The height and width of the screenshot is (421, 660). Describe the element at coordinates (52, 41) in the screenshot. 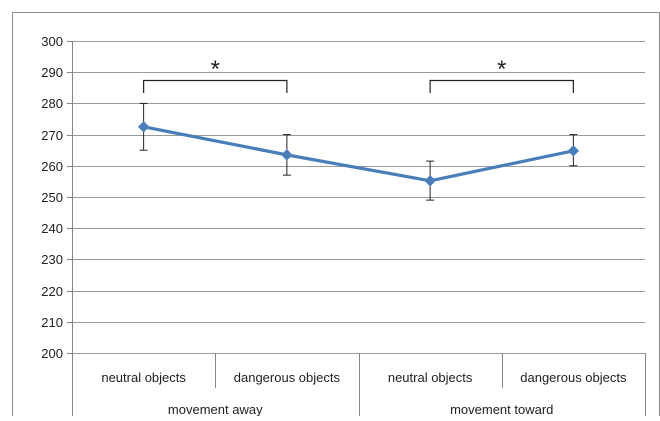

I see `y-tick-label: 300` at that location.